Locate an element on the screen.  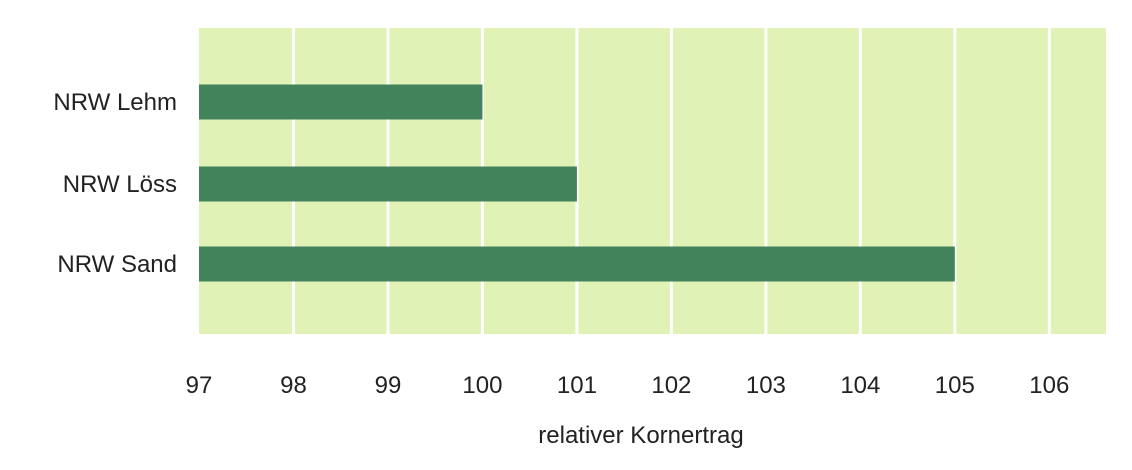
x-axis-title: relativer Kornertrag is located at coordinates (640, 435).